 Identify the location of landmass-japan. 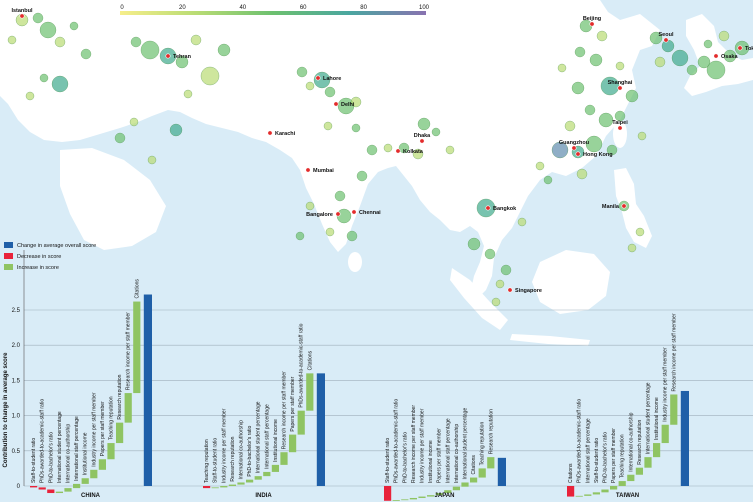
(718, 55).